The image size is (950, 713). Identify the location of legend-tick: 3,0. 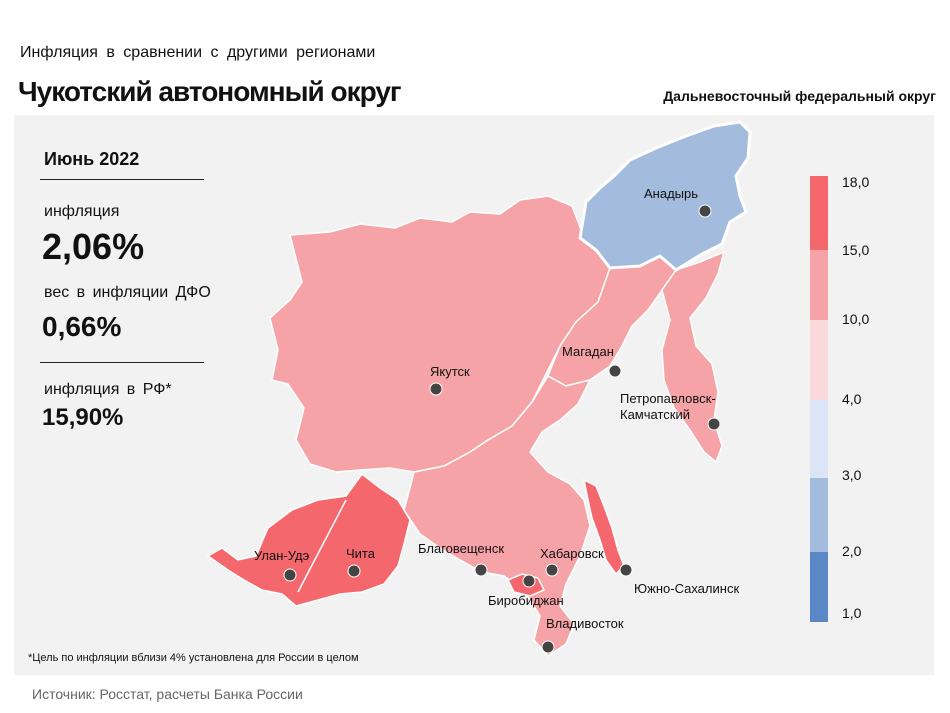
(852, 475).